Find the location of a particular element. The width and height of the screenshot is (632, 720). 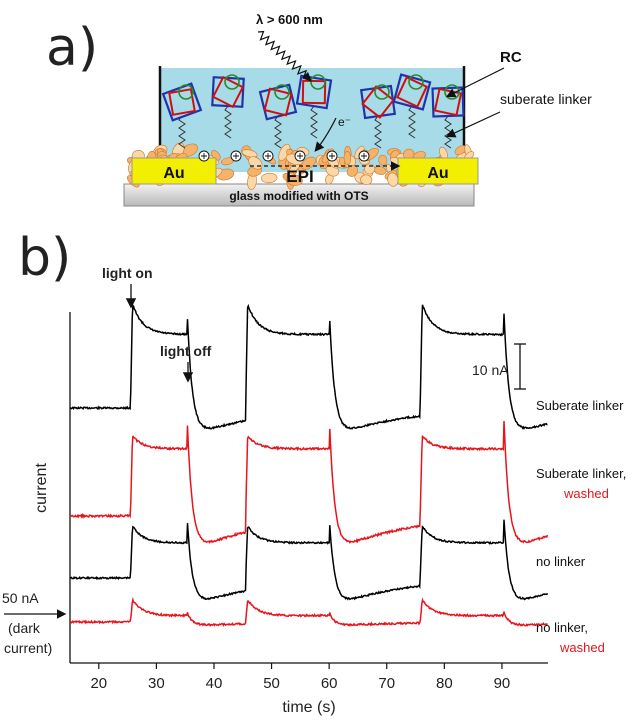

epi-label: EPI is located at coordinates (299, 176).